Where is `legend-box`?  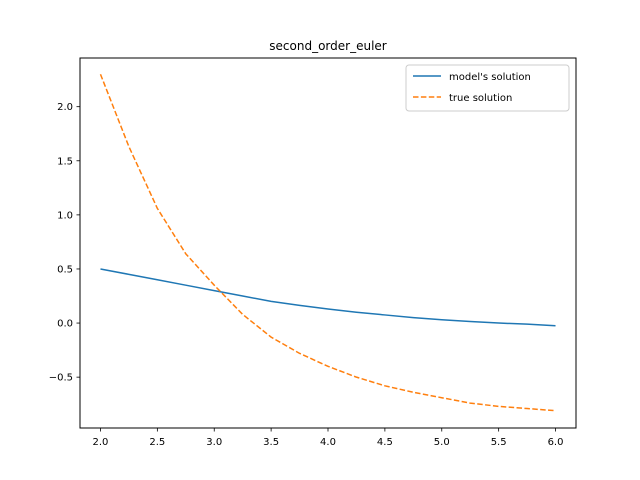 legend-box is located at coordinates (487, 88).